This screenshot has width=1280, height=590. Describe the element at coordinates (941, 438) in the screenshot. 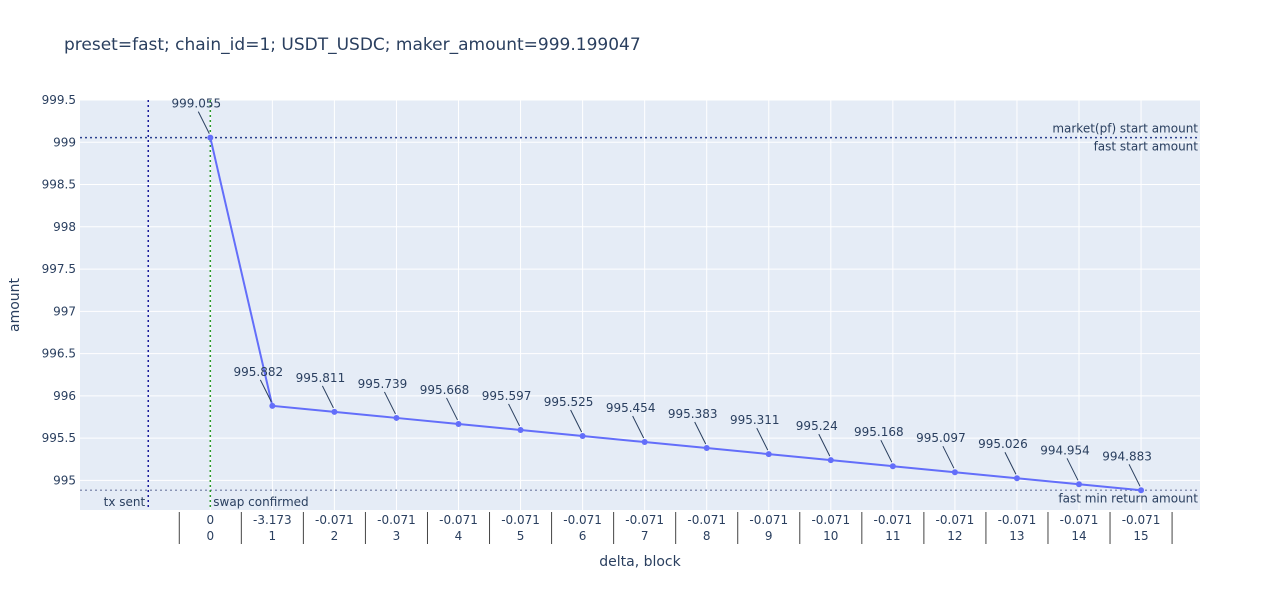

I see `data-label: 995.097` at that location.